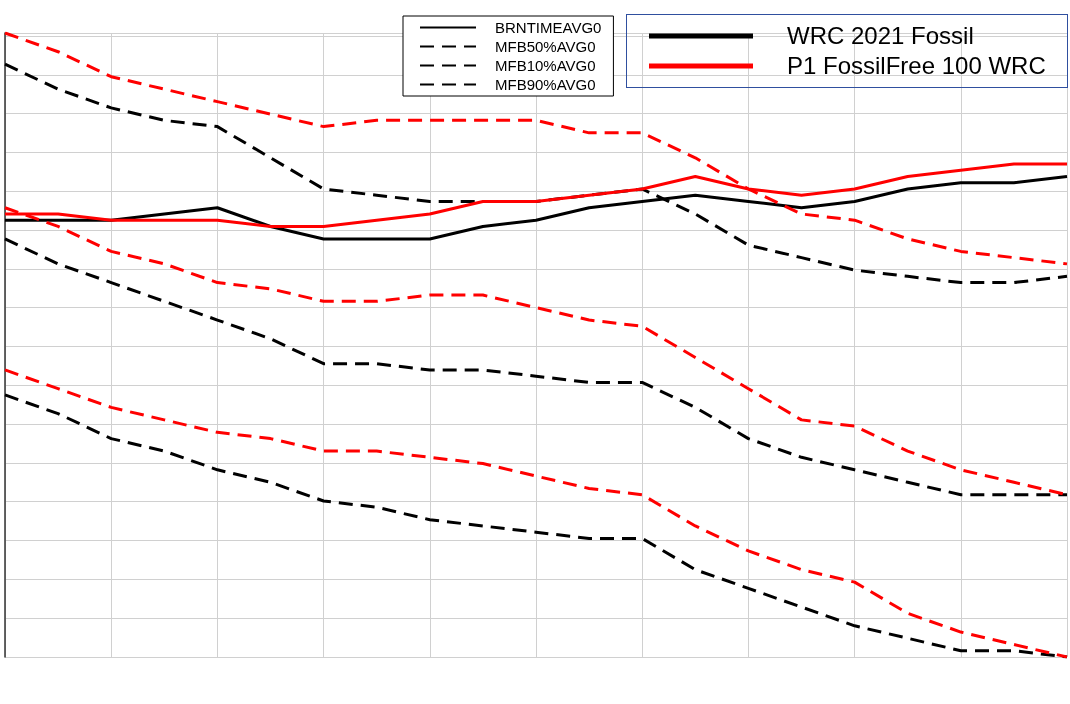 This screenshot has width=1070, height=704. Describe the element at coordinates (545, 65) in the screenshot. I see `legend-label: MFB10%AVG0` at that location.